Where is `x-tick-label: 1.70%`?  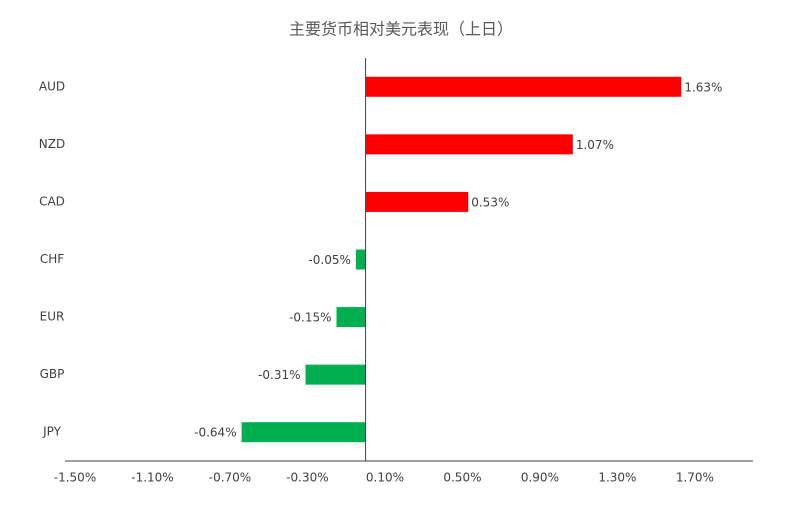 x-tick-label: 1.70% is located at coordinates (695, 478).